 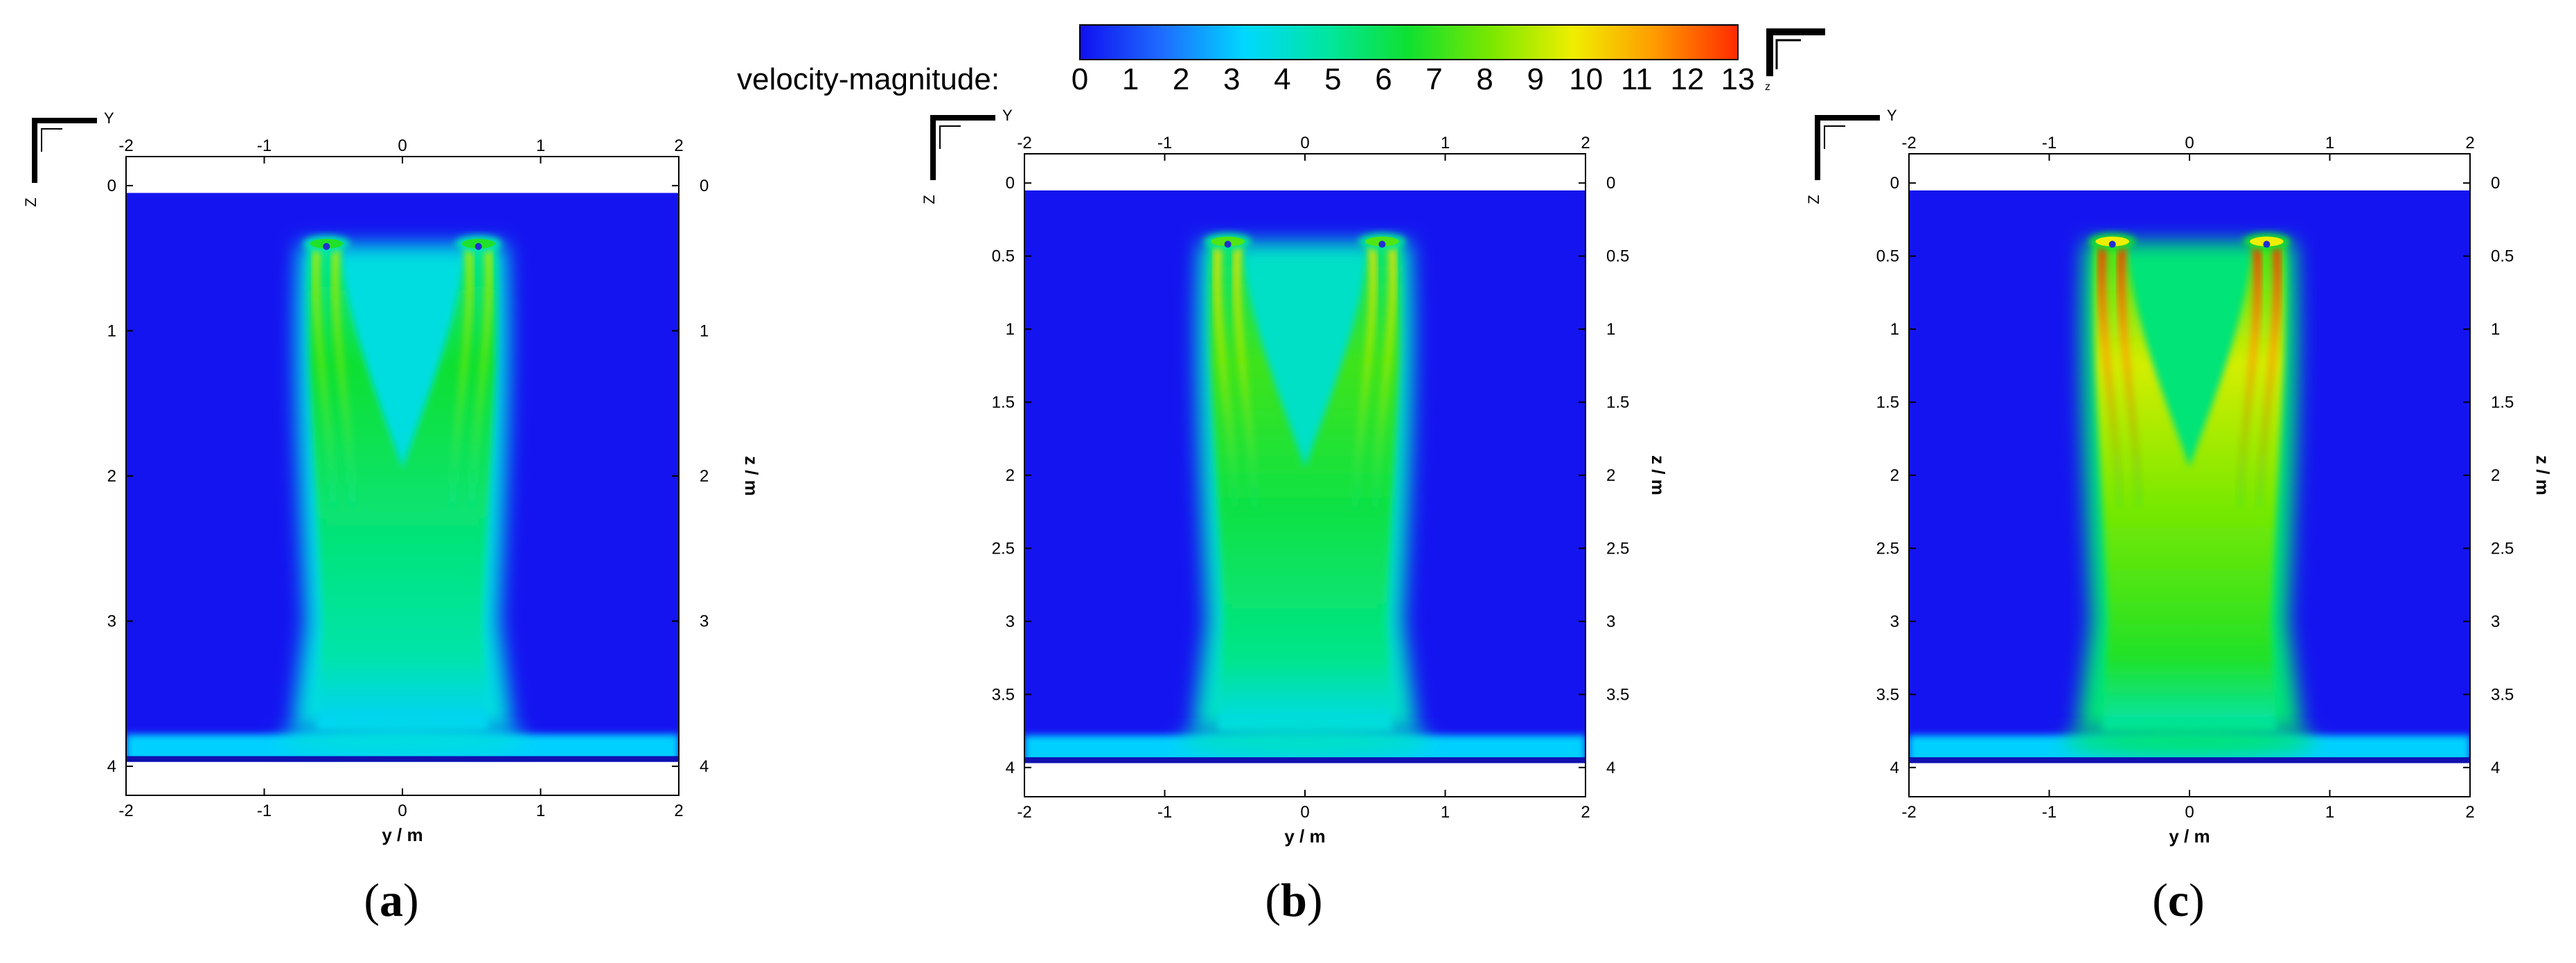 I want to click on panel-label: (c), so click(x=2178, y=900).